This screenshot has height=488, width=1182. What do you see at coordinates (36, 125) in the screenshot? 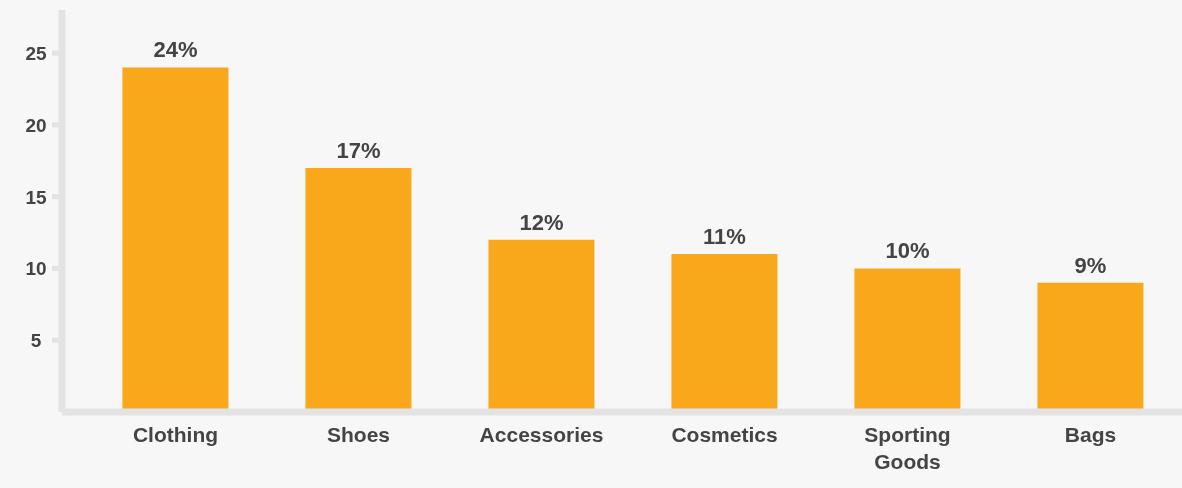
I see `y-tick-label: 20` at bounding box center [36, 125].